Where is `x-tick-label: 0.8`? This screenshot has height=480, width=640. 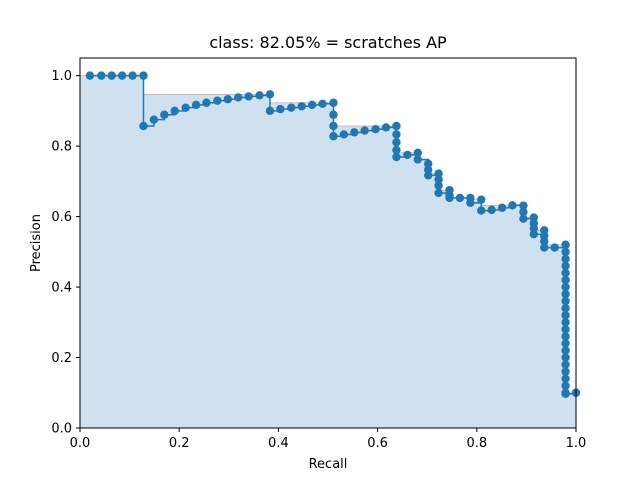 x-tick-label: 0.8 is located at coordinates (476, 443).